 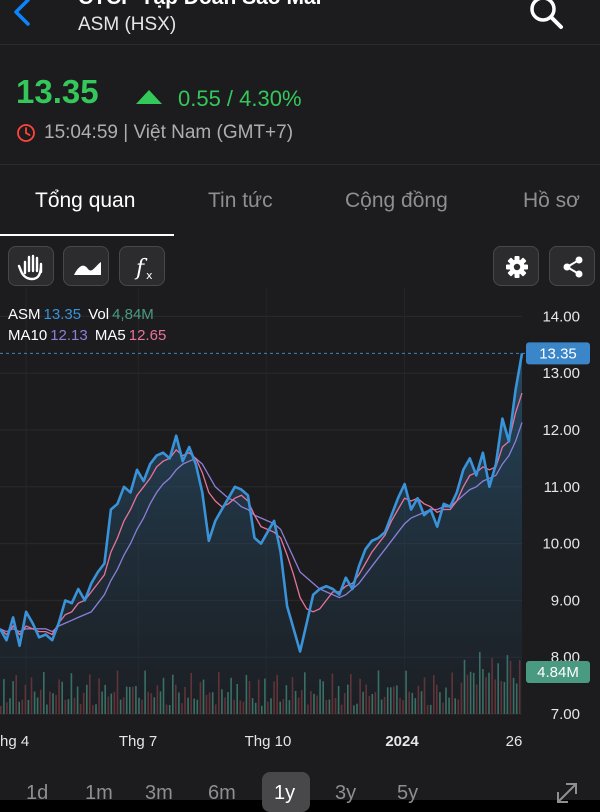 What do you see at coordinates (551, 200) in the screenshot?
I see `tab-profile: Hồ sơ` at bounding box center [551, 200].